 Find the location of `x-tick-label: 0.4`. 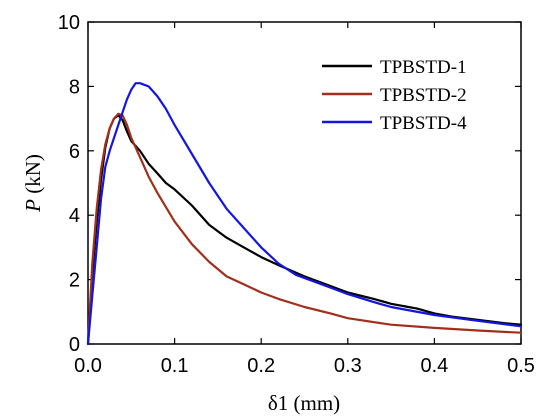

x-tick-label: 0.4 is located at coordinates (434, 366).